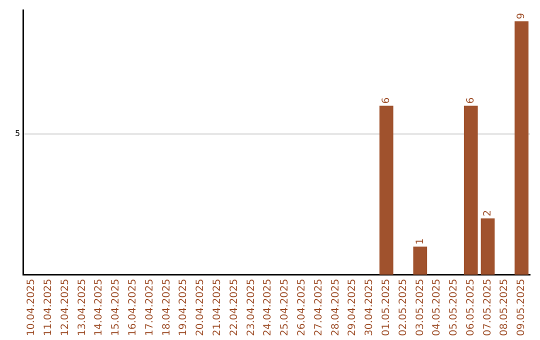 The height and width of the screenshot is (340, 540). What do you see at coordinates (200, 307) in the screenshot?
I see `x-tick-label: 20.04.2025` at bounding box center [200, 307].